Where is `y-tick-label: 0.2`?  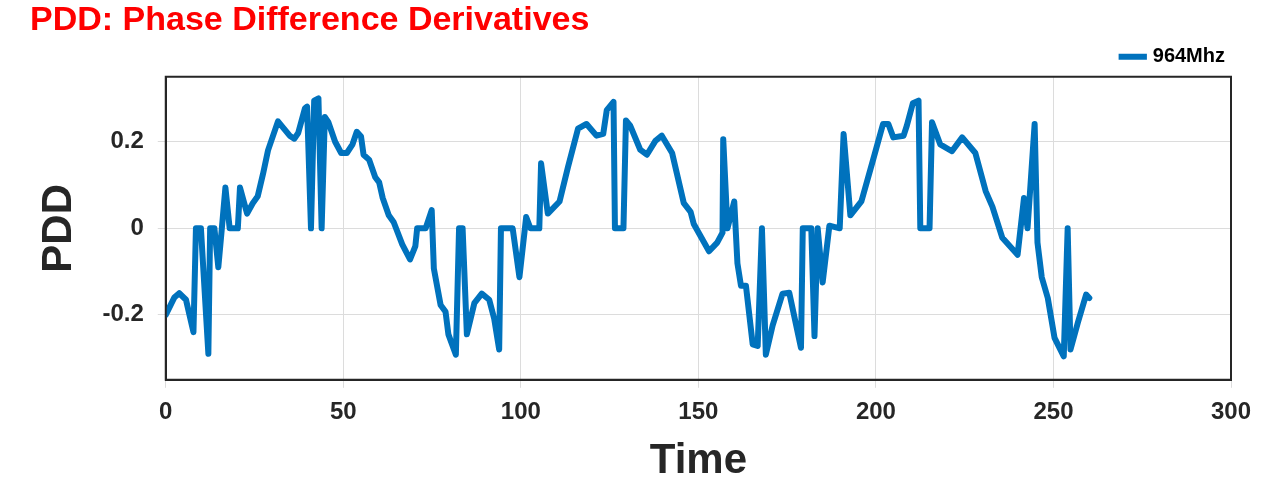
y-tick-label: 0.2 is located at coordinates (127, 140).